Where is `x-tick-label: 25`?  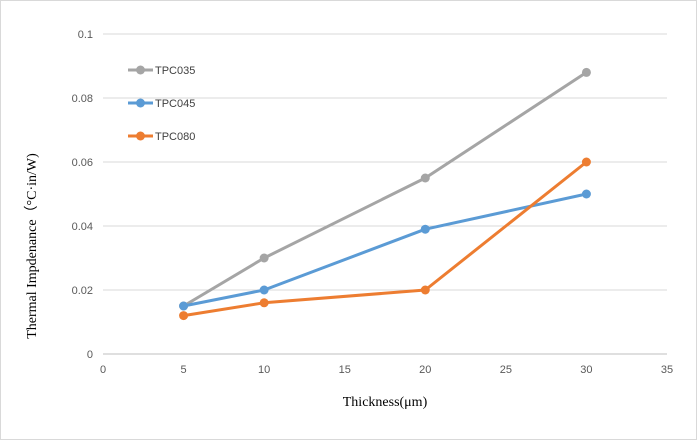 x-tick-label: 25 is located at coordinates (506, 370).